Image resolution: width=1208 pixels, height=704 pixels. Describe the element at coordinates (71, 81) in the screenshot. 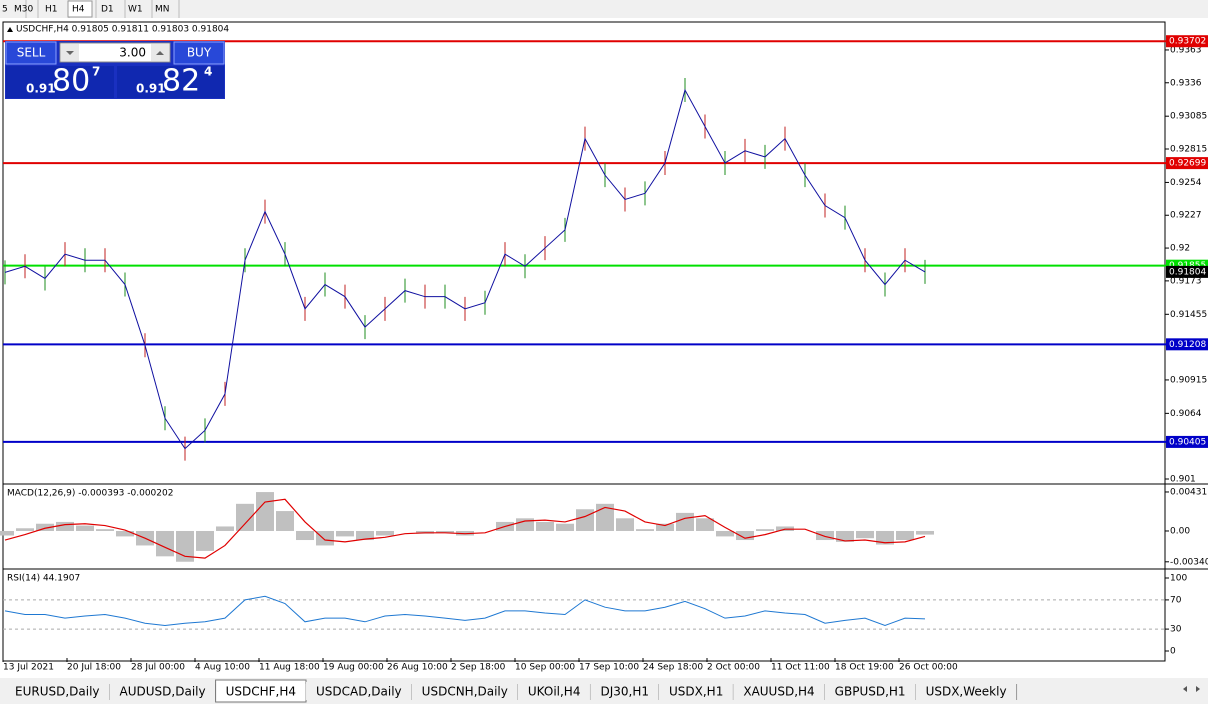

I see `bid-main: 80` at that location.